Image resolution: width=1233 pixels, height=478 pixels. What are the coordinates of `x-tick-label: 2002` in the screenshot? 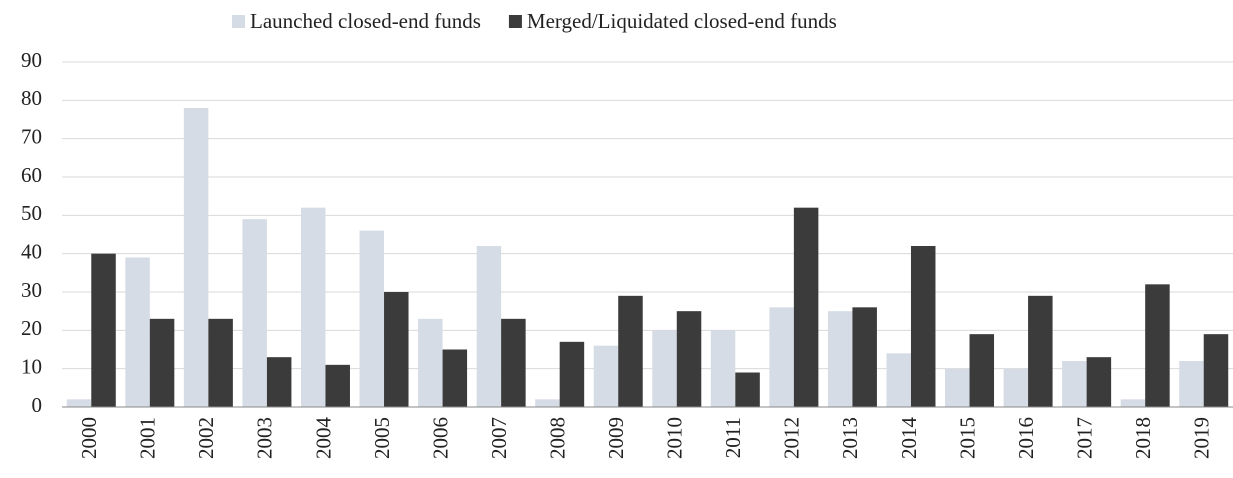 It's located at (206, 438).